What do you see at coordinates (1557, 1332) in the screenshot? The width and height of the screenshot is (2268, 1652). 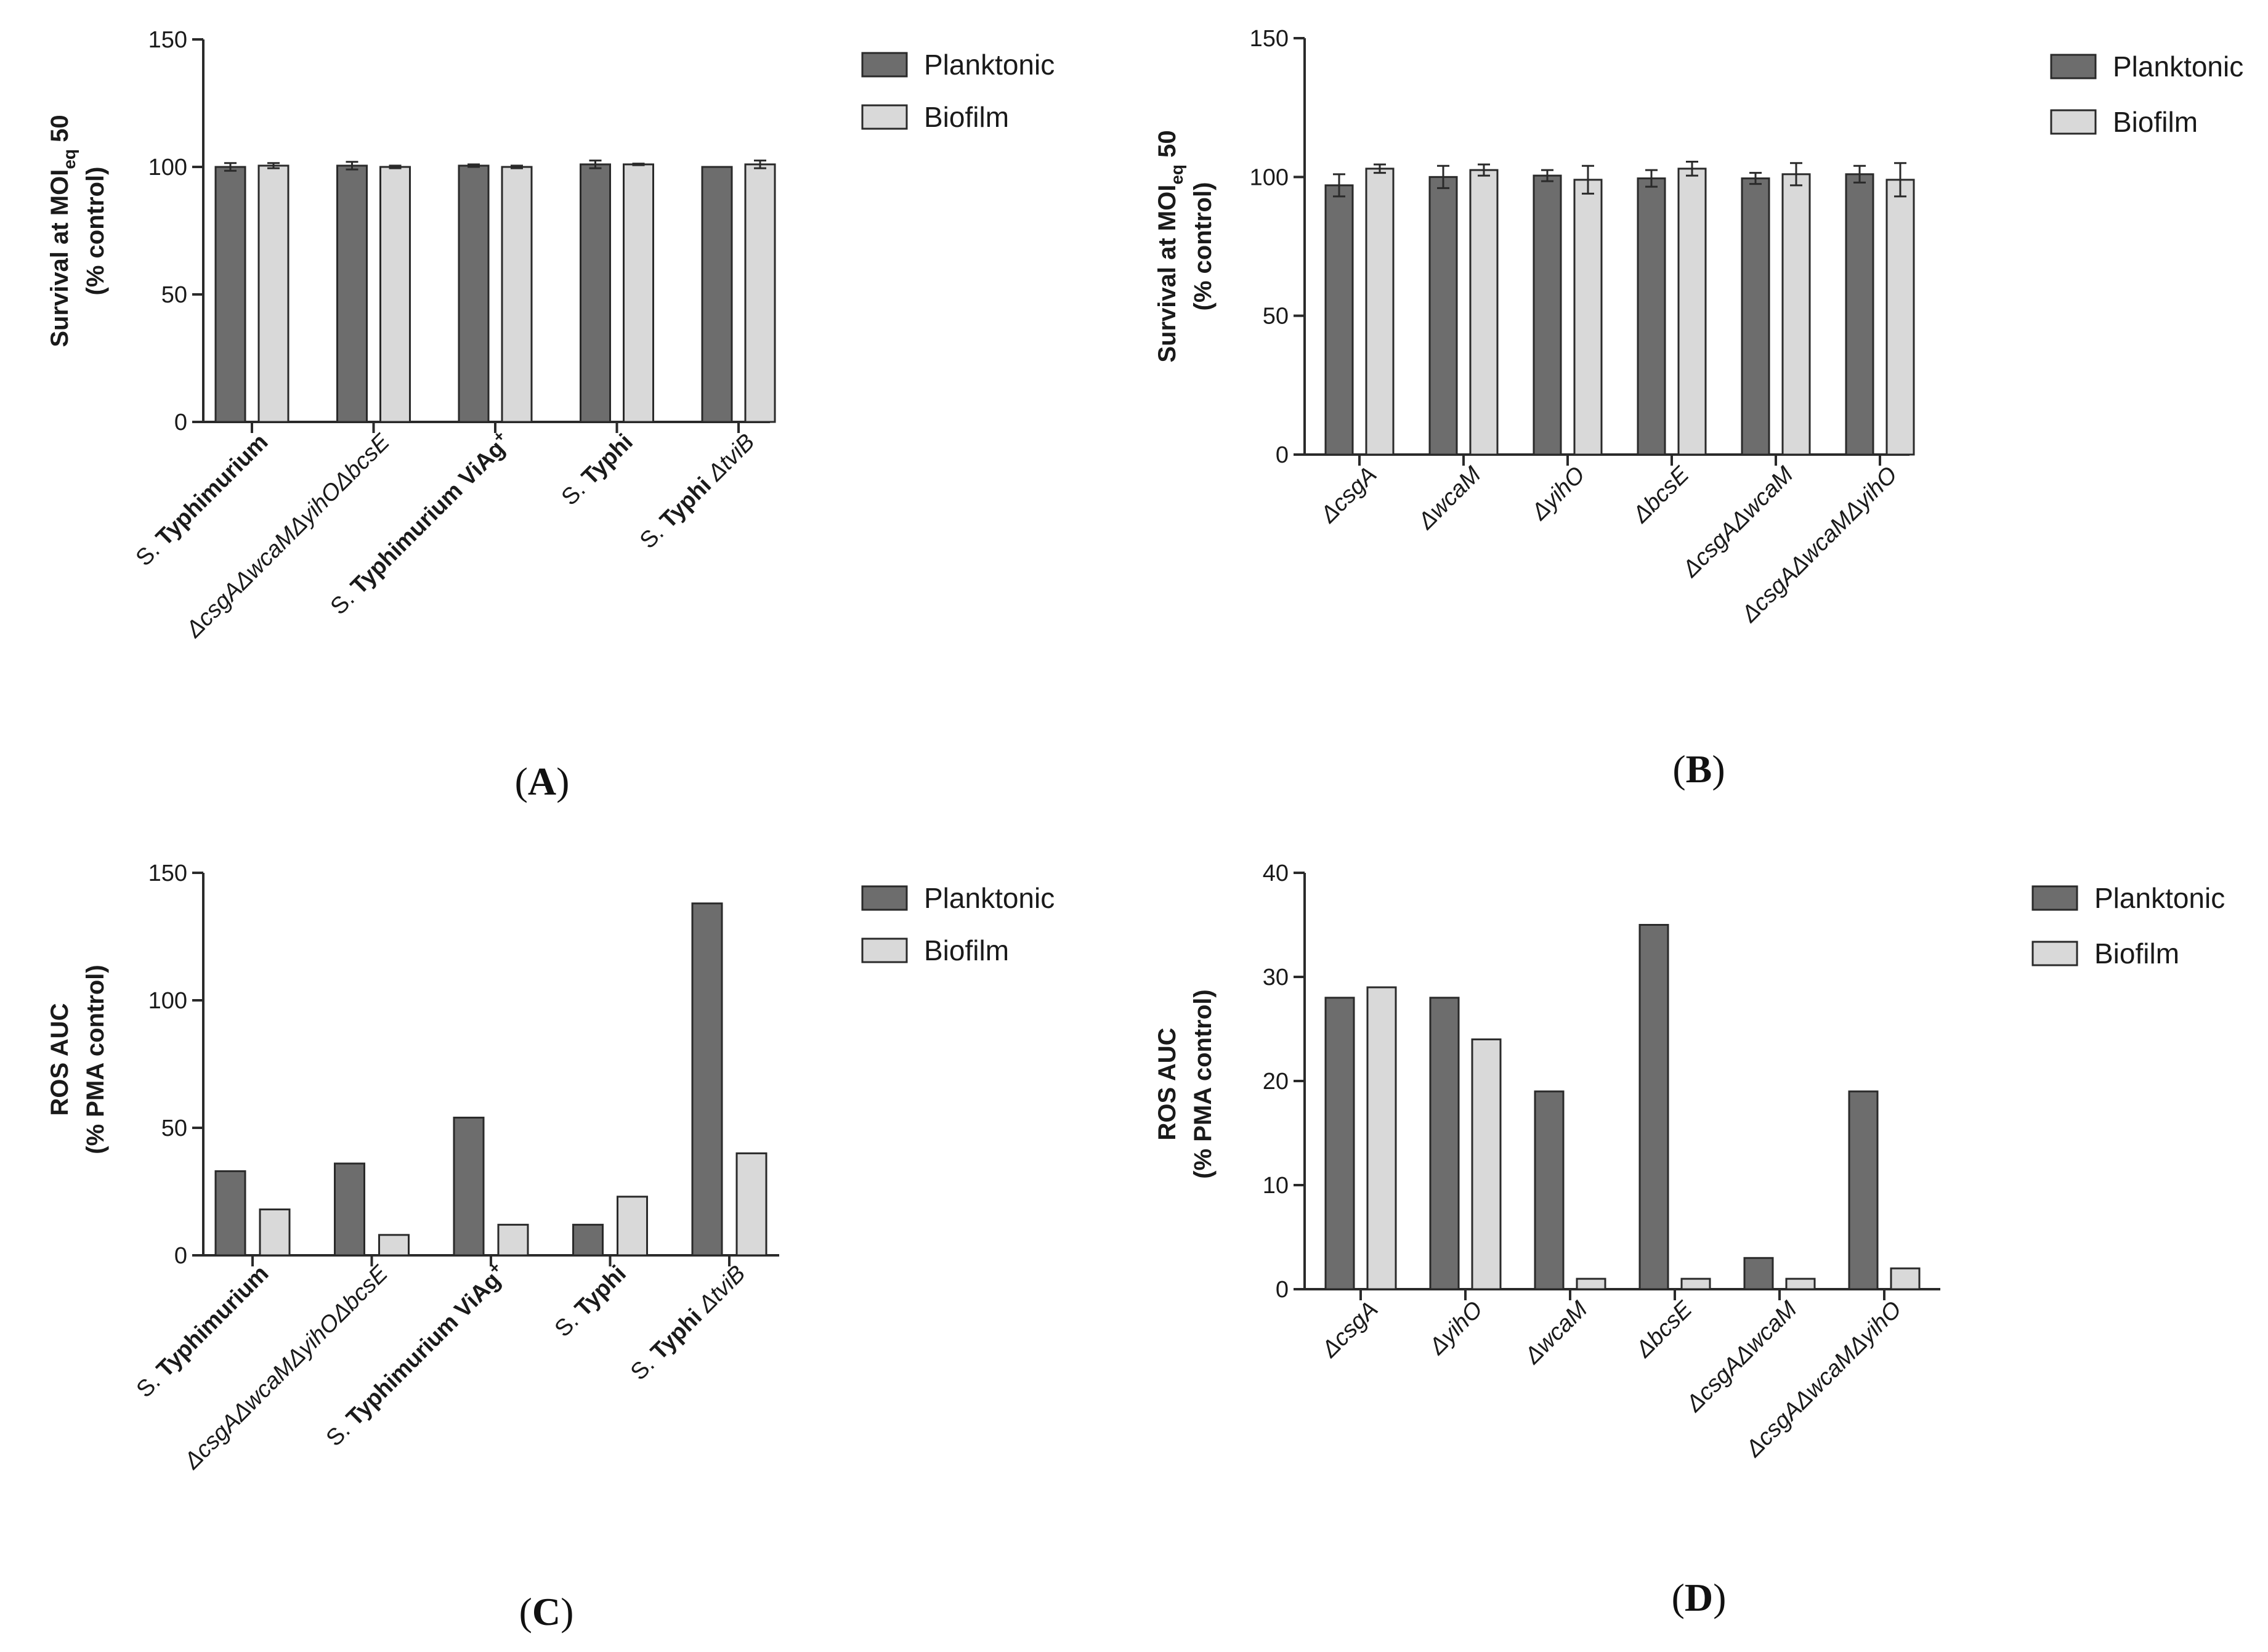 I see `x-category-label: ΔwcaM` at bounding box center [1557, 1332].